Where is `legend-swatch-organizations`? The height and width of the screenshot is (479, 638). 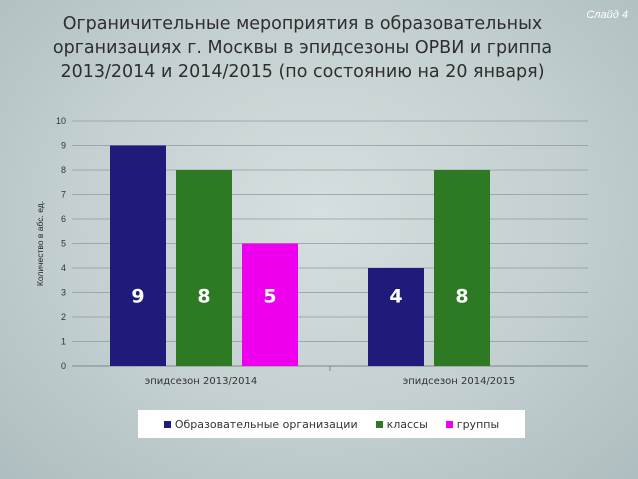
legend-swatch-organizations is located at coordinates (167, 424).